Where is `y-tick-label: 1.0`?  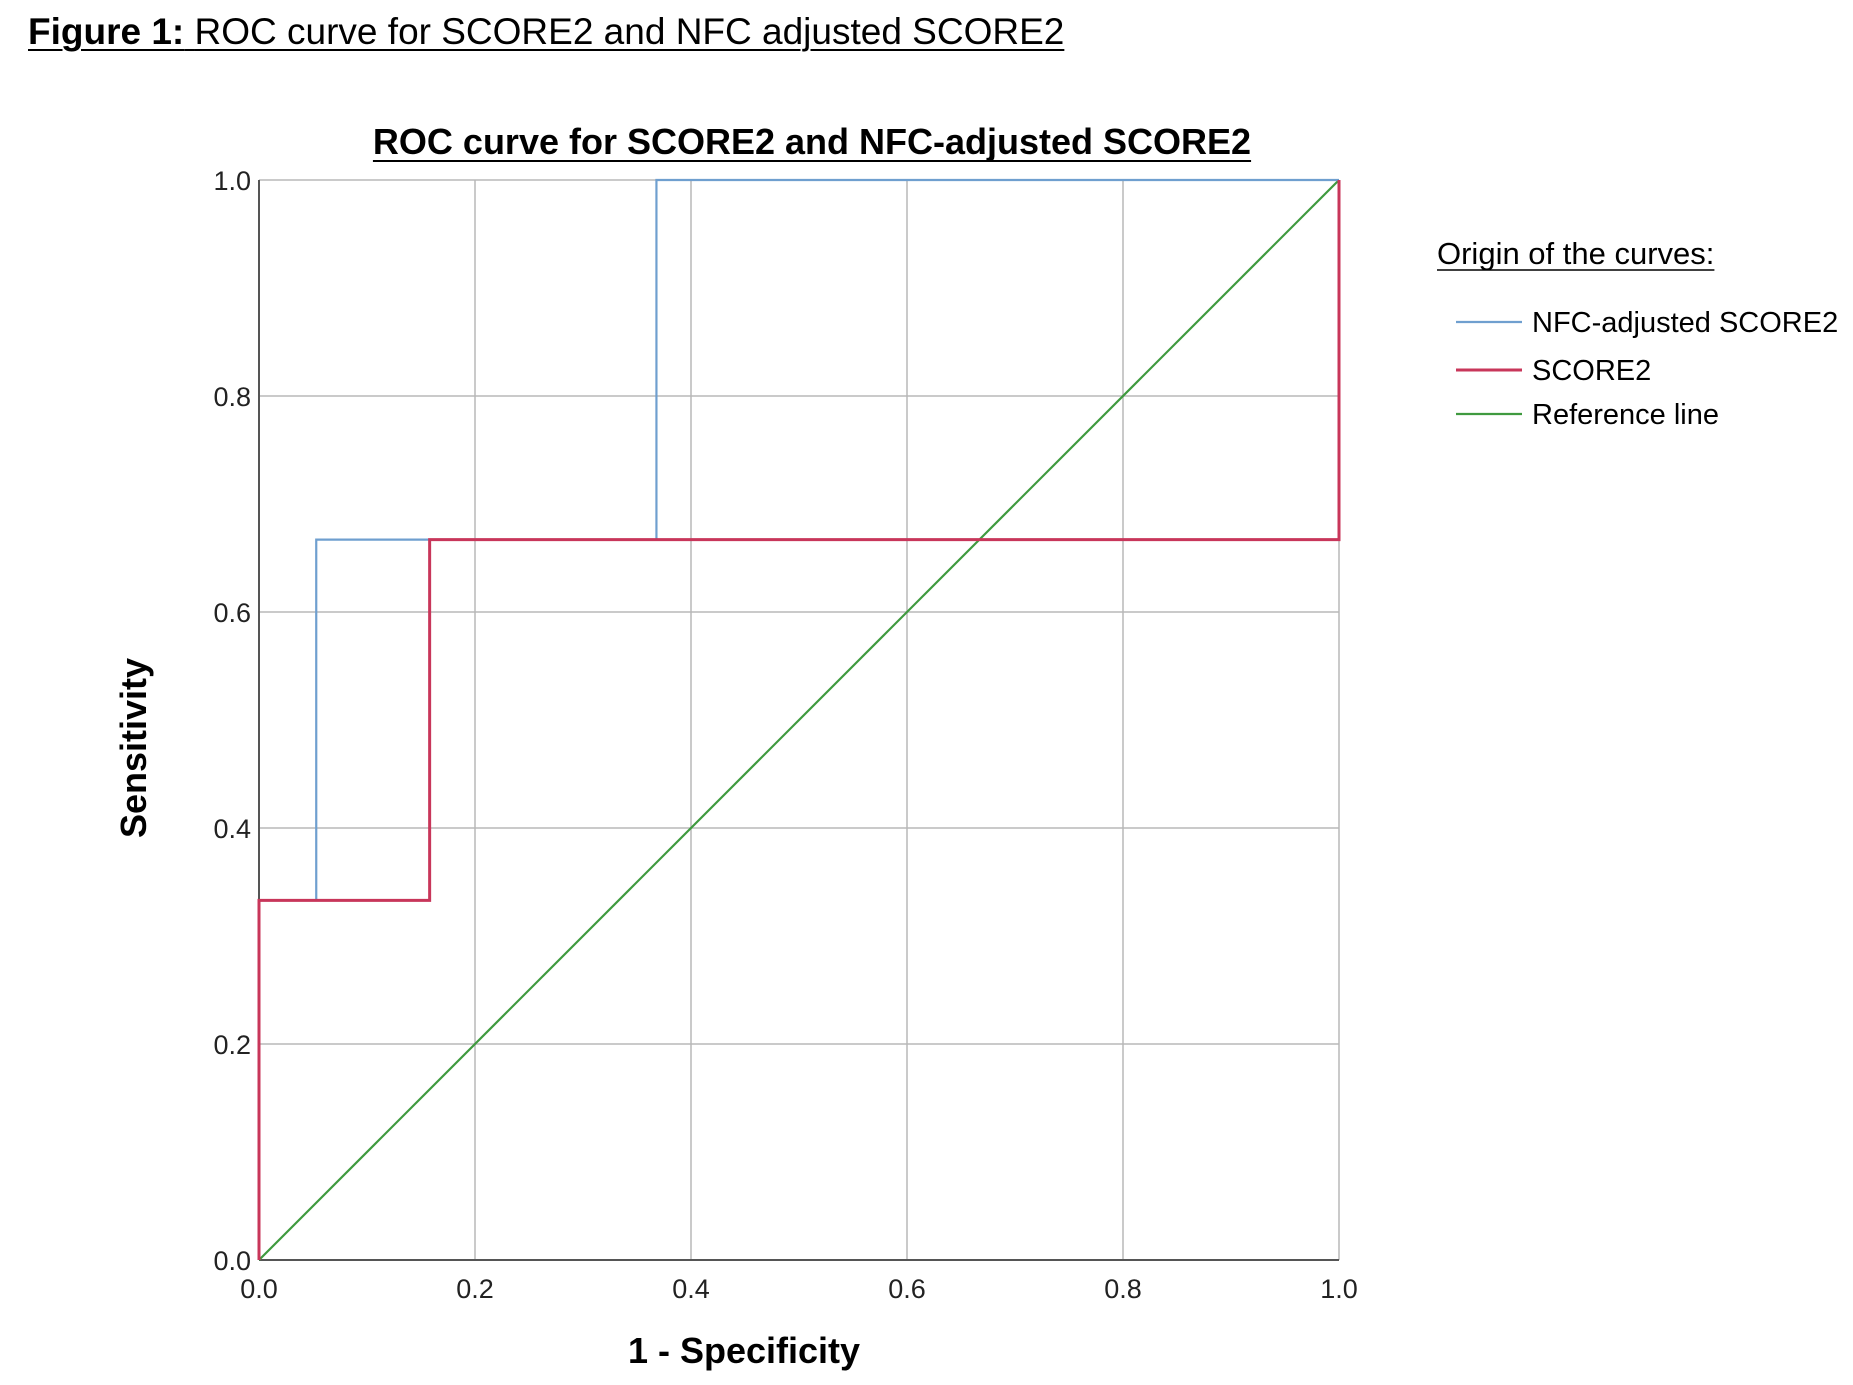 y-tick-label: 1.0 is located at coordinates (232, 181).